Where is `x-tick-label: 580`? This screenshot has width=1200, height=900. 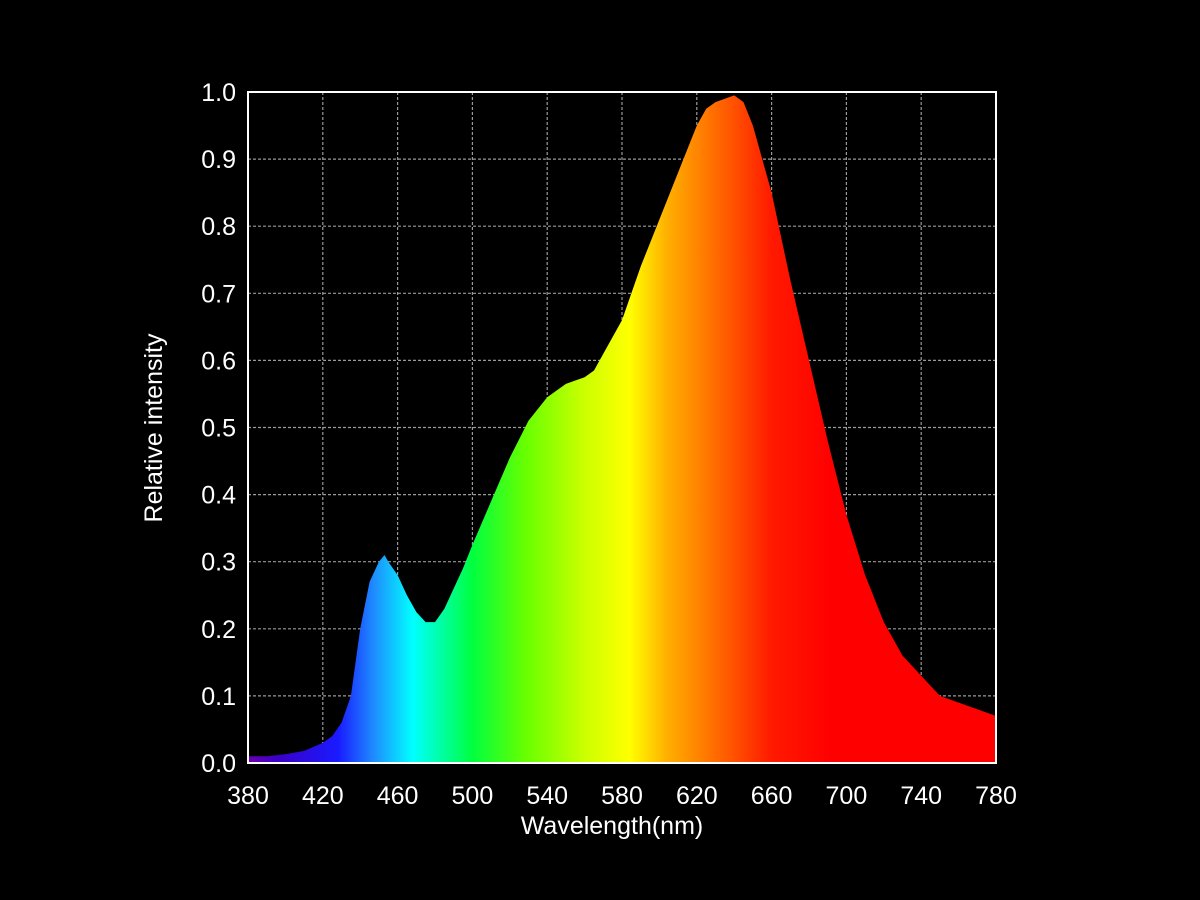 x-tick-label: 580 is located at coordinates (622, 796).